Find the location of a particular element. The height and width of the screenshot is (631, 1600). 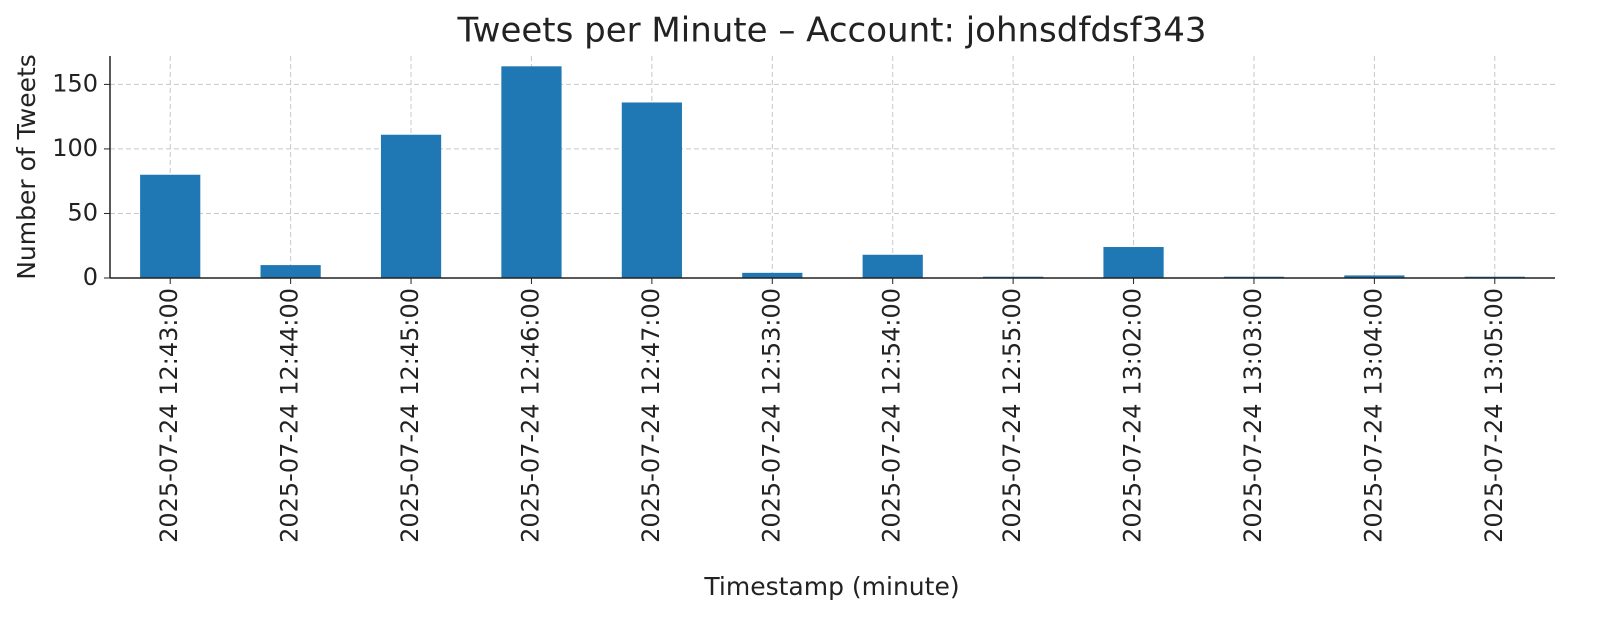

x-tick-label: 2025-07-24 12:53:00 is located at coordinates (771, 415).